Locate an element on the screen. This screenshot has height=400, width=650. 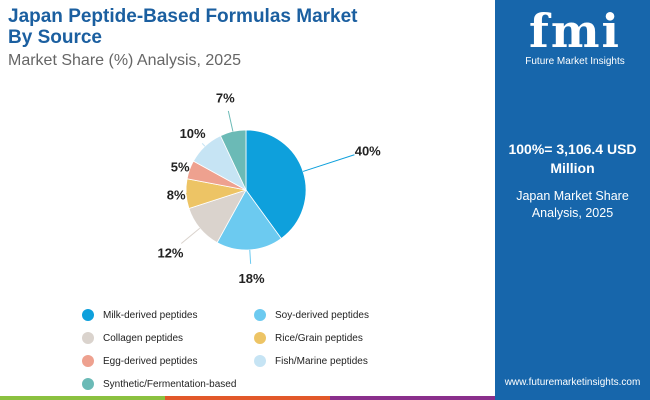
legend-label: Fish/Marine peptides is located at coordinates (321, 361).